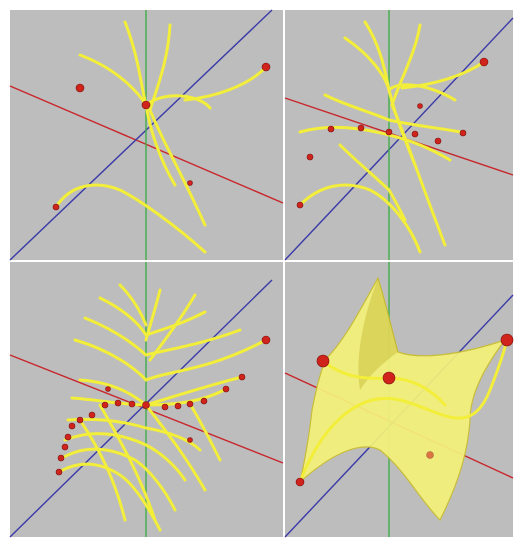  I want to click on surface-shading, so click(378, 334).